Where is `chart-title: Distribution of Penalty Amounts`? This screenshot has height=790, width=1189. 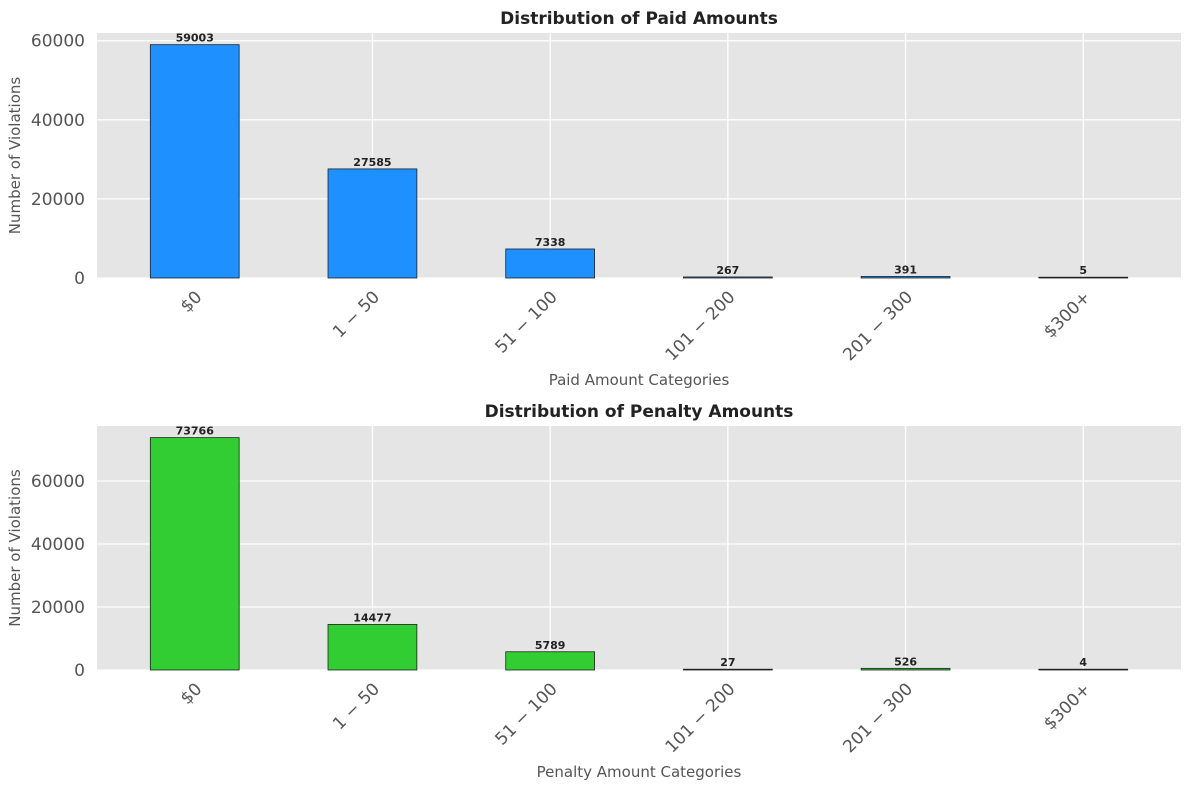
chart-title: Distribution of Penalty Amounts is located at coordinates (639, 412).